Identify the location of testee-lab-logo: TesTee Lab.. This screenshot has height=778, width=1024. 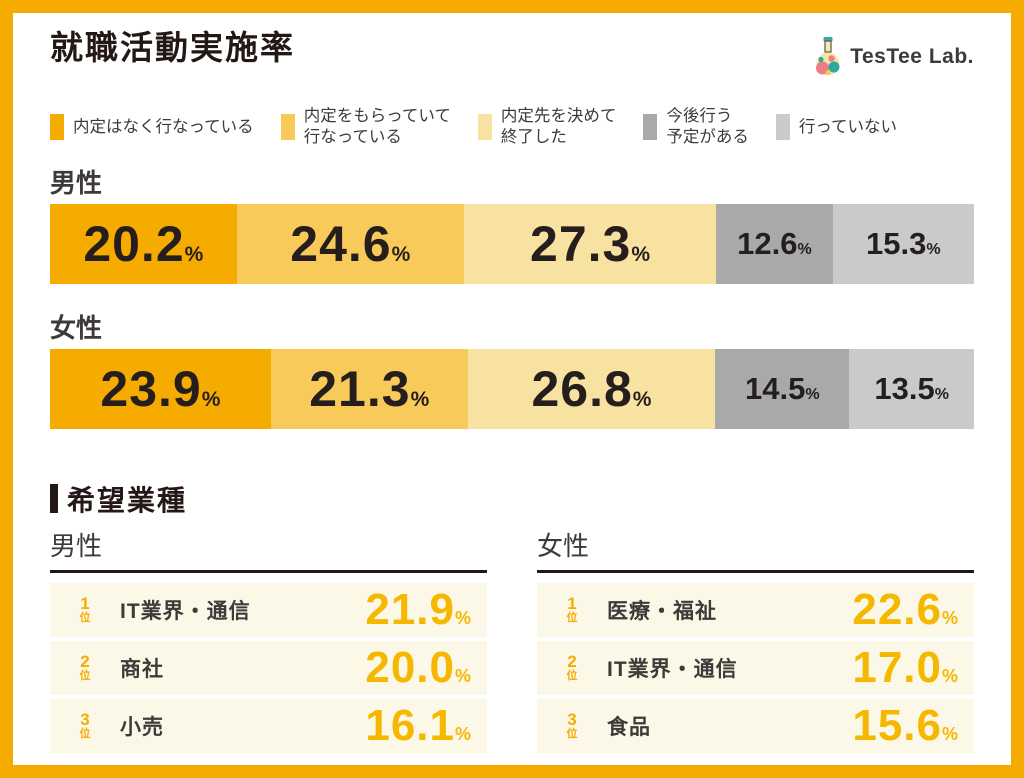
(893, 57).